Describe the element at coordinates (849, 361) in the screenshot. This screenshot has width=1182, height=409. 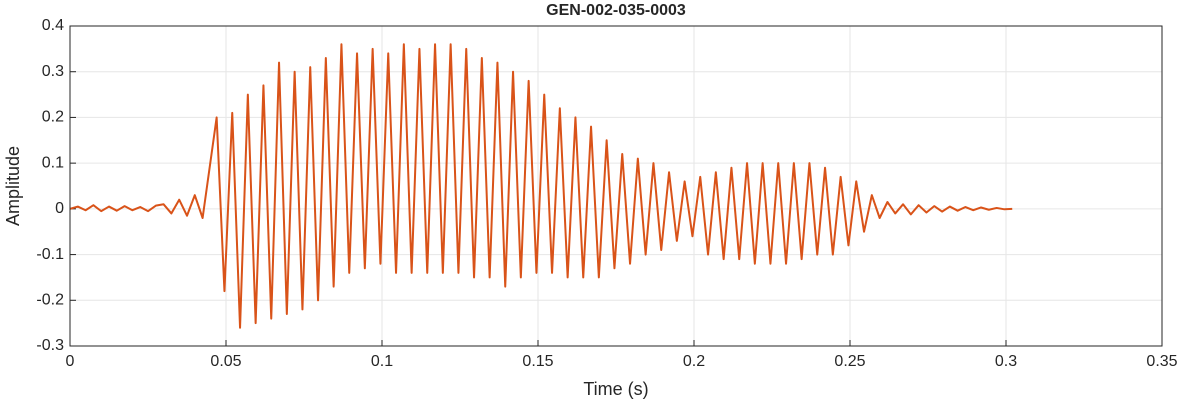
I see `x-tick-label: 0.25` at that location.